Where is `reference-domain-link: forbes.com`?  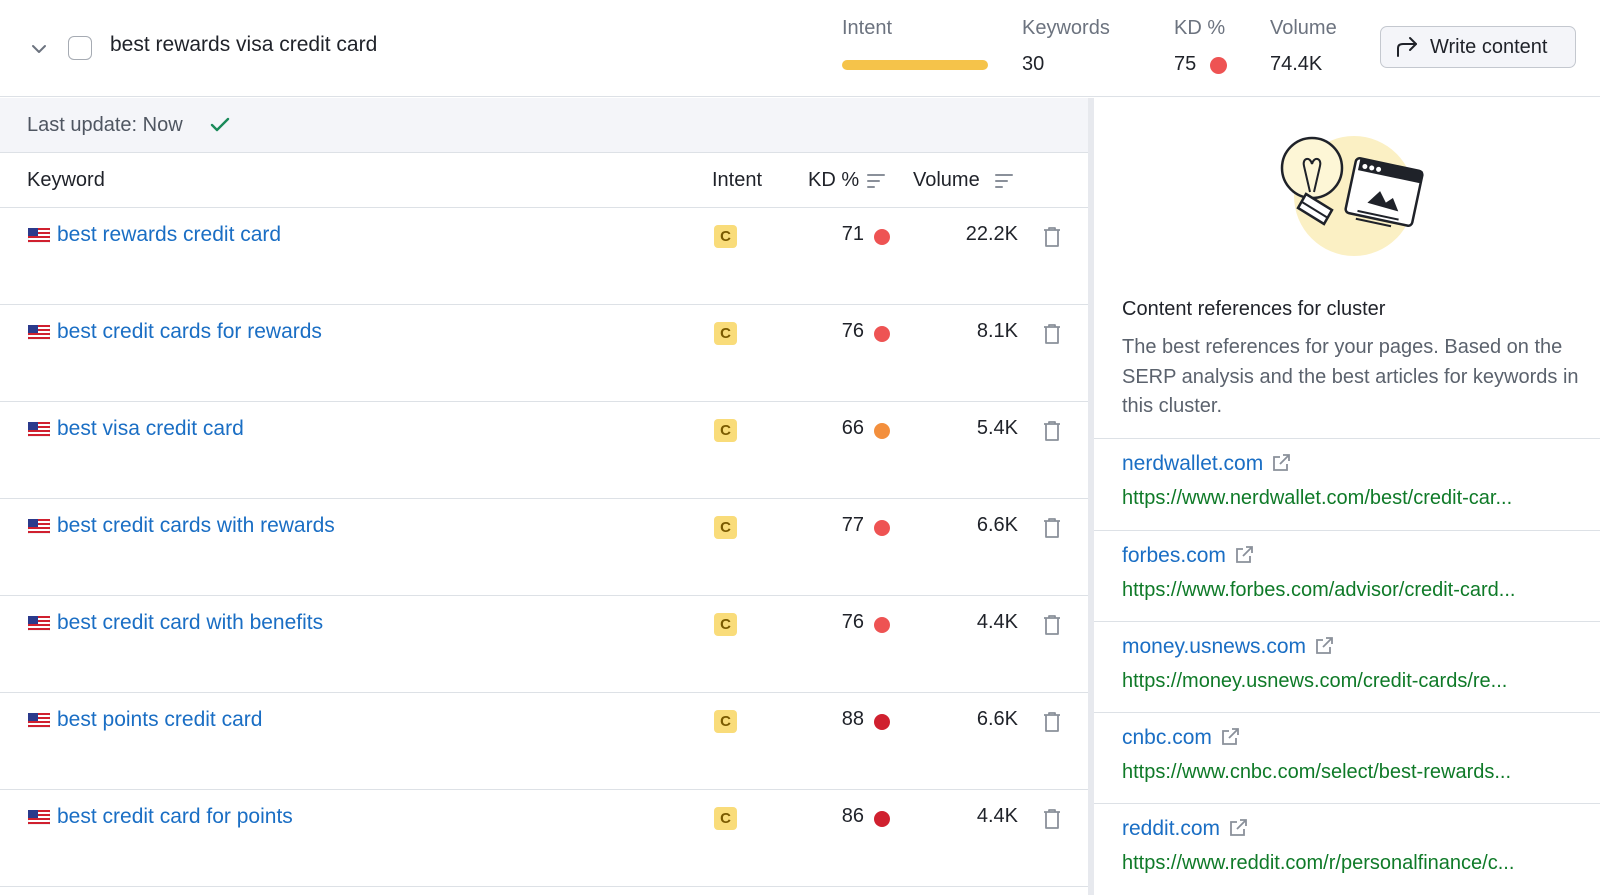 reference-domain-link: forbes.com is located at coordinates (1188, 556).